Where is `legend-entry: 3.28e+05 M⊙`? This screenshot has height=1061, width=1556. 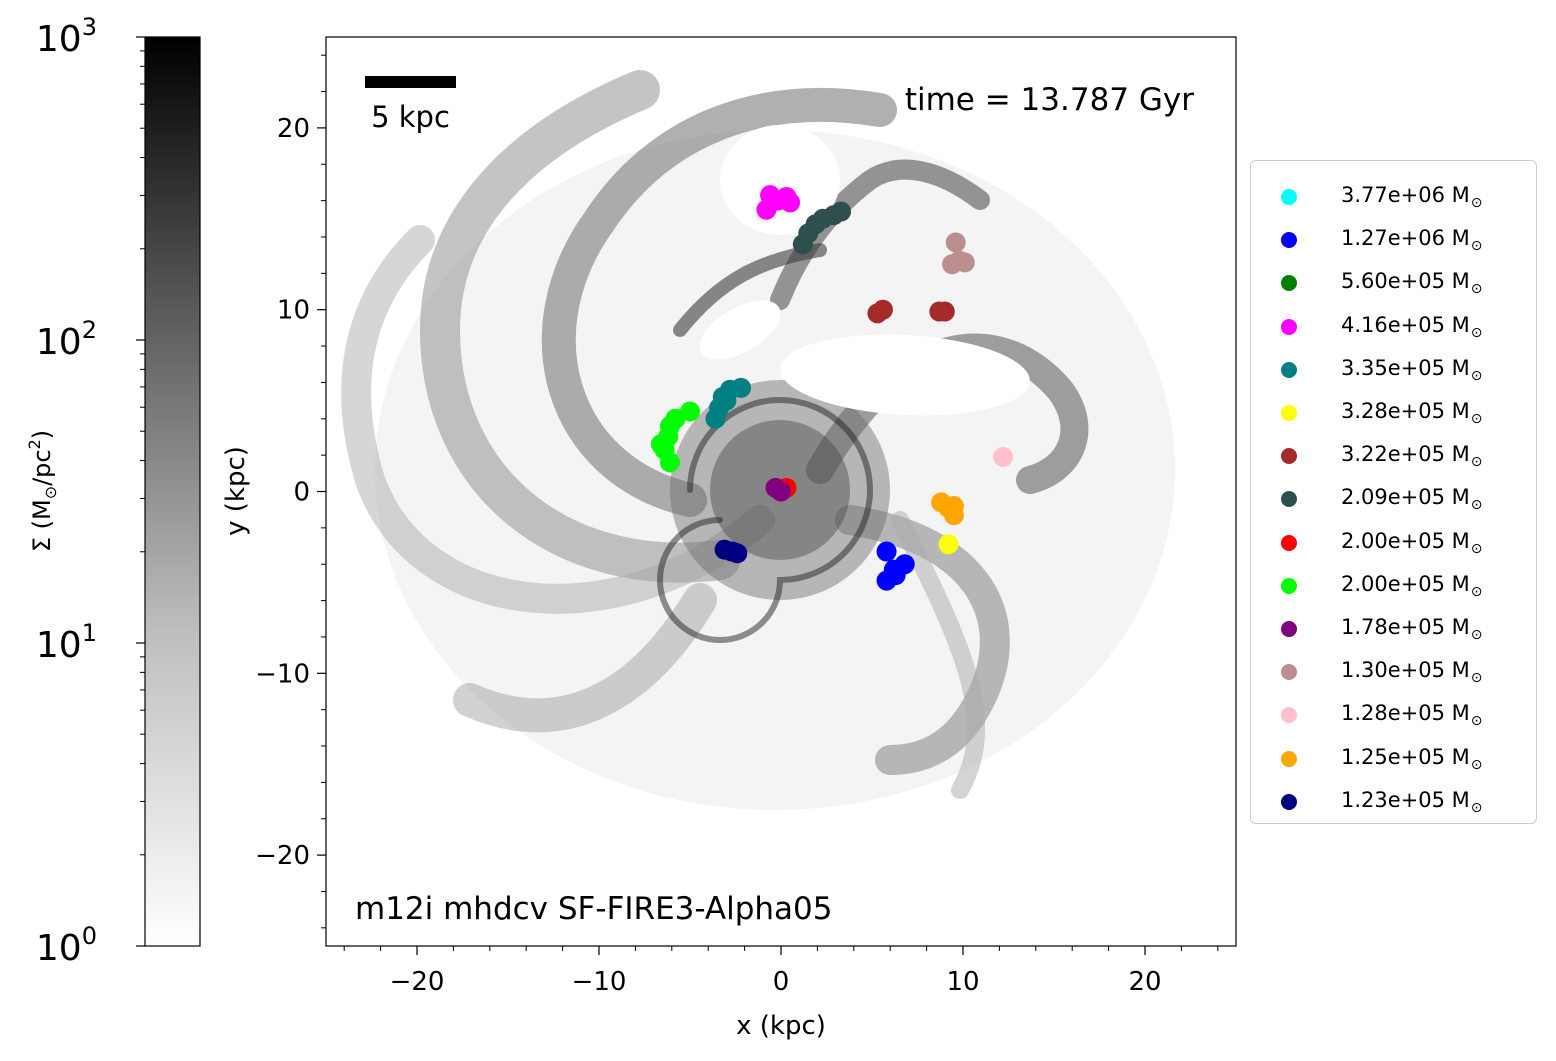 legend-entry: 3.28e+05 M⊙ is located at coordinates (1393, 407).